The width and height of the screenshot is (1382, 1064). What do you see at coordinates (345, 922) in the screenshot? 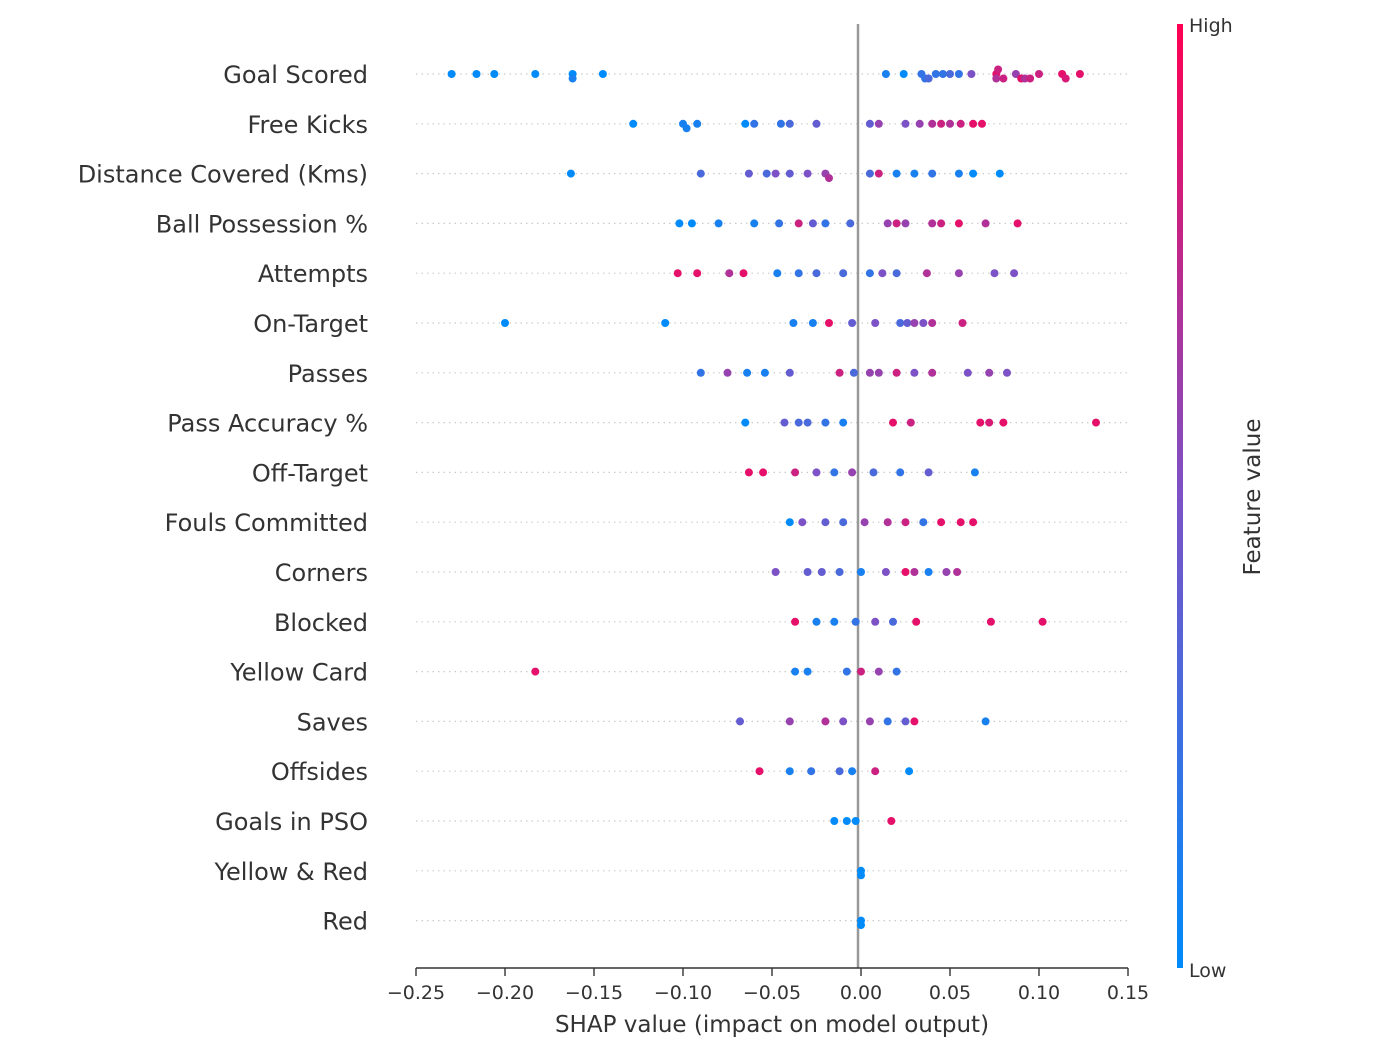
I see `feature-label-red: Red` at bounding box center [345, 922].